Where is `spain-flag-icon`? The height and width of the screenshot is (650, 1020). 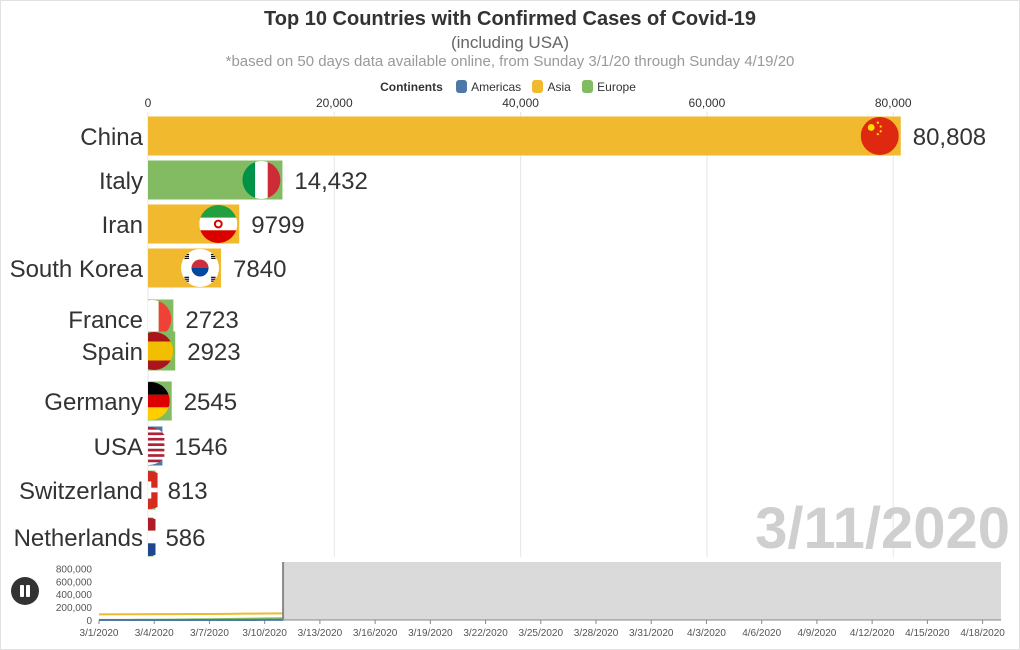
spain-flag-icon is located at coordinates (161, 351).